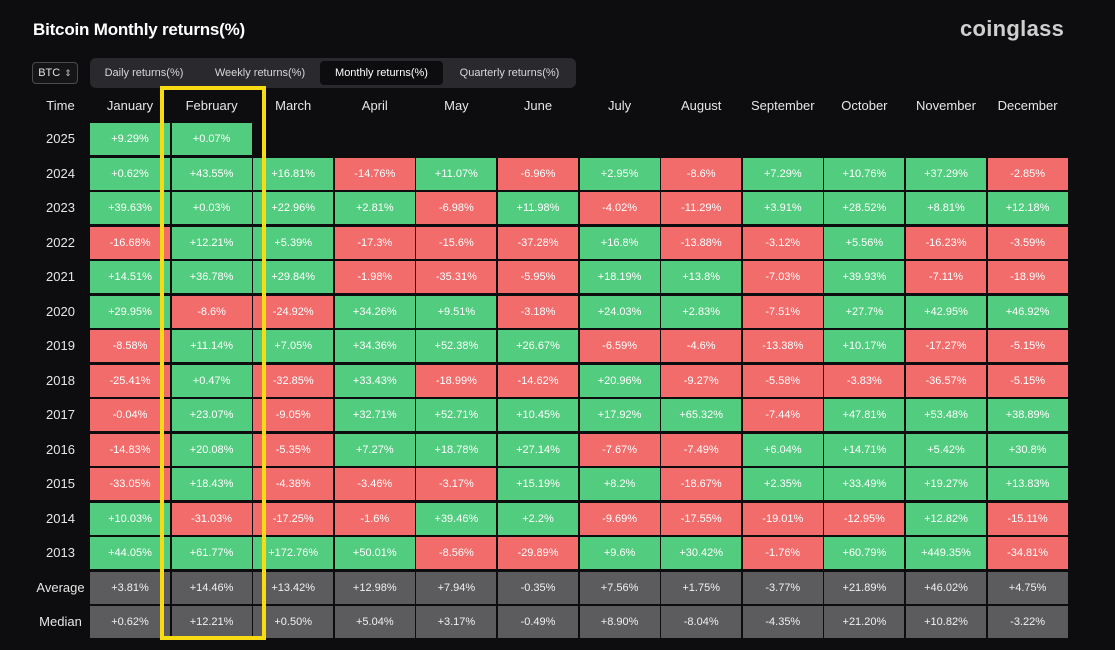 The height and width of the screenshot is (650, 1115). I want to click on year-label: 2014, so click(60, 518).